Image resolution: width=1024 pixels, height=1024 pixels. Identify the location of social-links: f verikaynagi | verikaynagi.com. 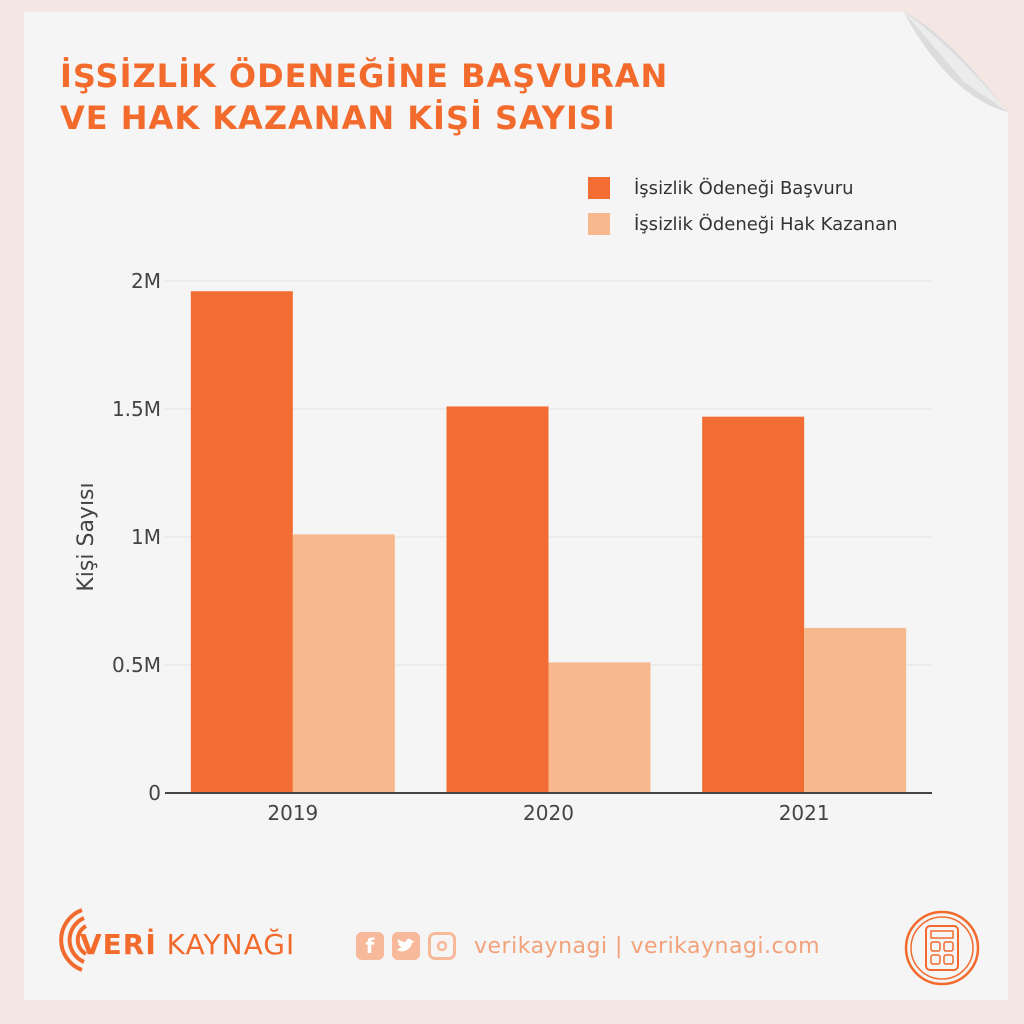
(588, 946).